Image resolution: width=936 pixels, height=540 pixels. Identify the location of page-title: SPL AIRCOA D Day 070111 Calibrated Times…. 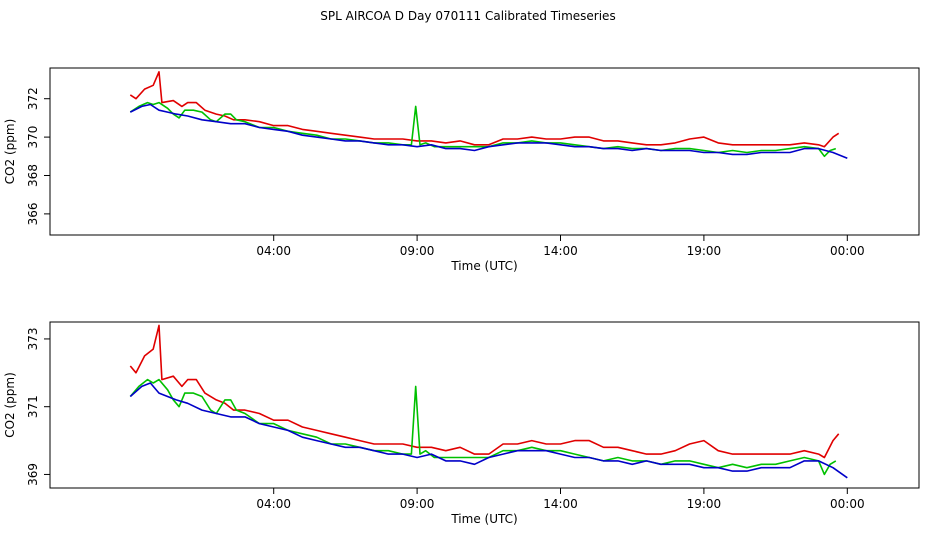
(468, 16).